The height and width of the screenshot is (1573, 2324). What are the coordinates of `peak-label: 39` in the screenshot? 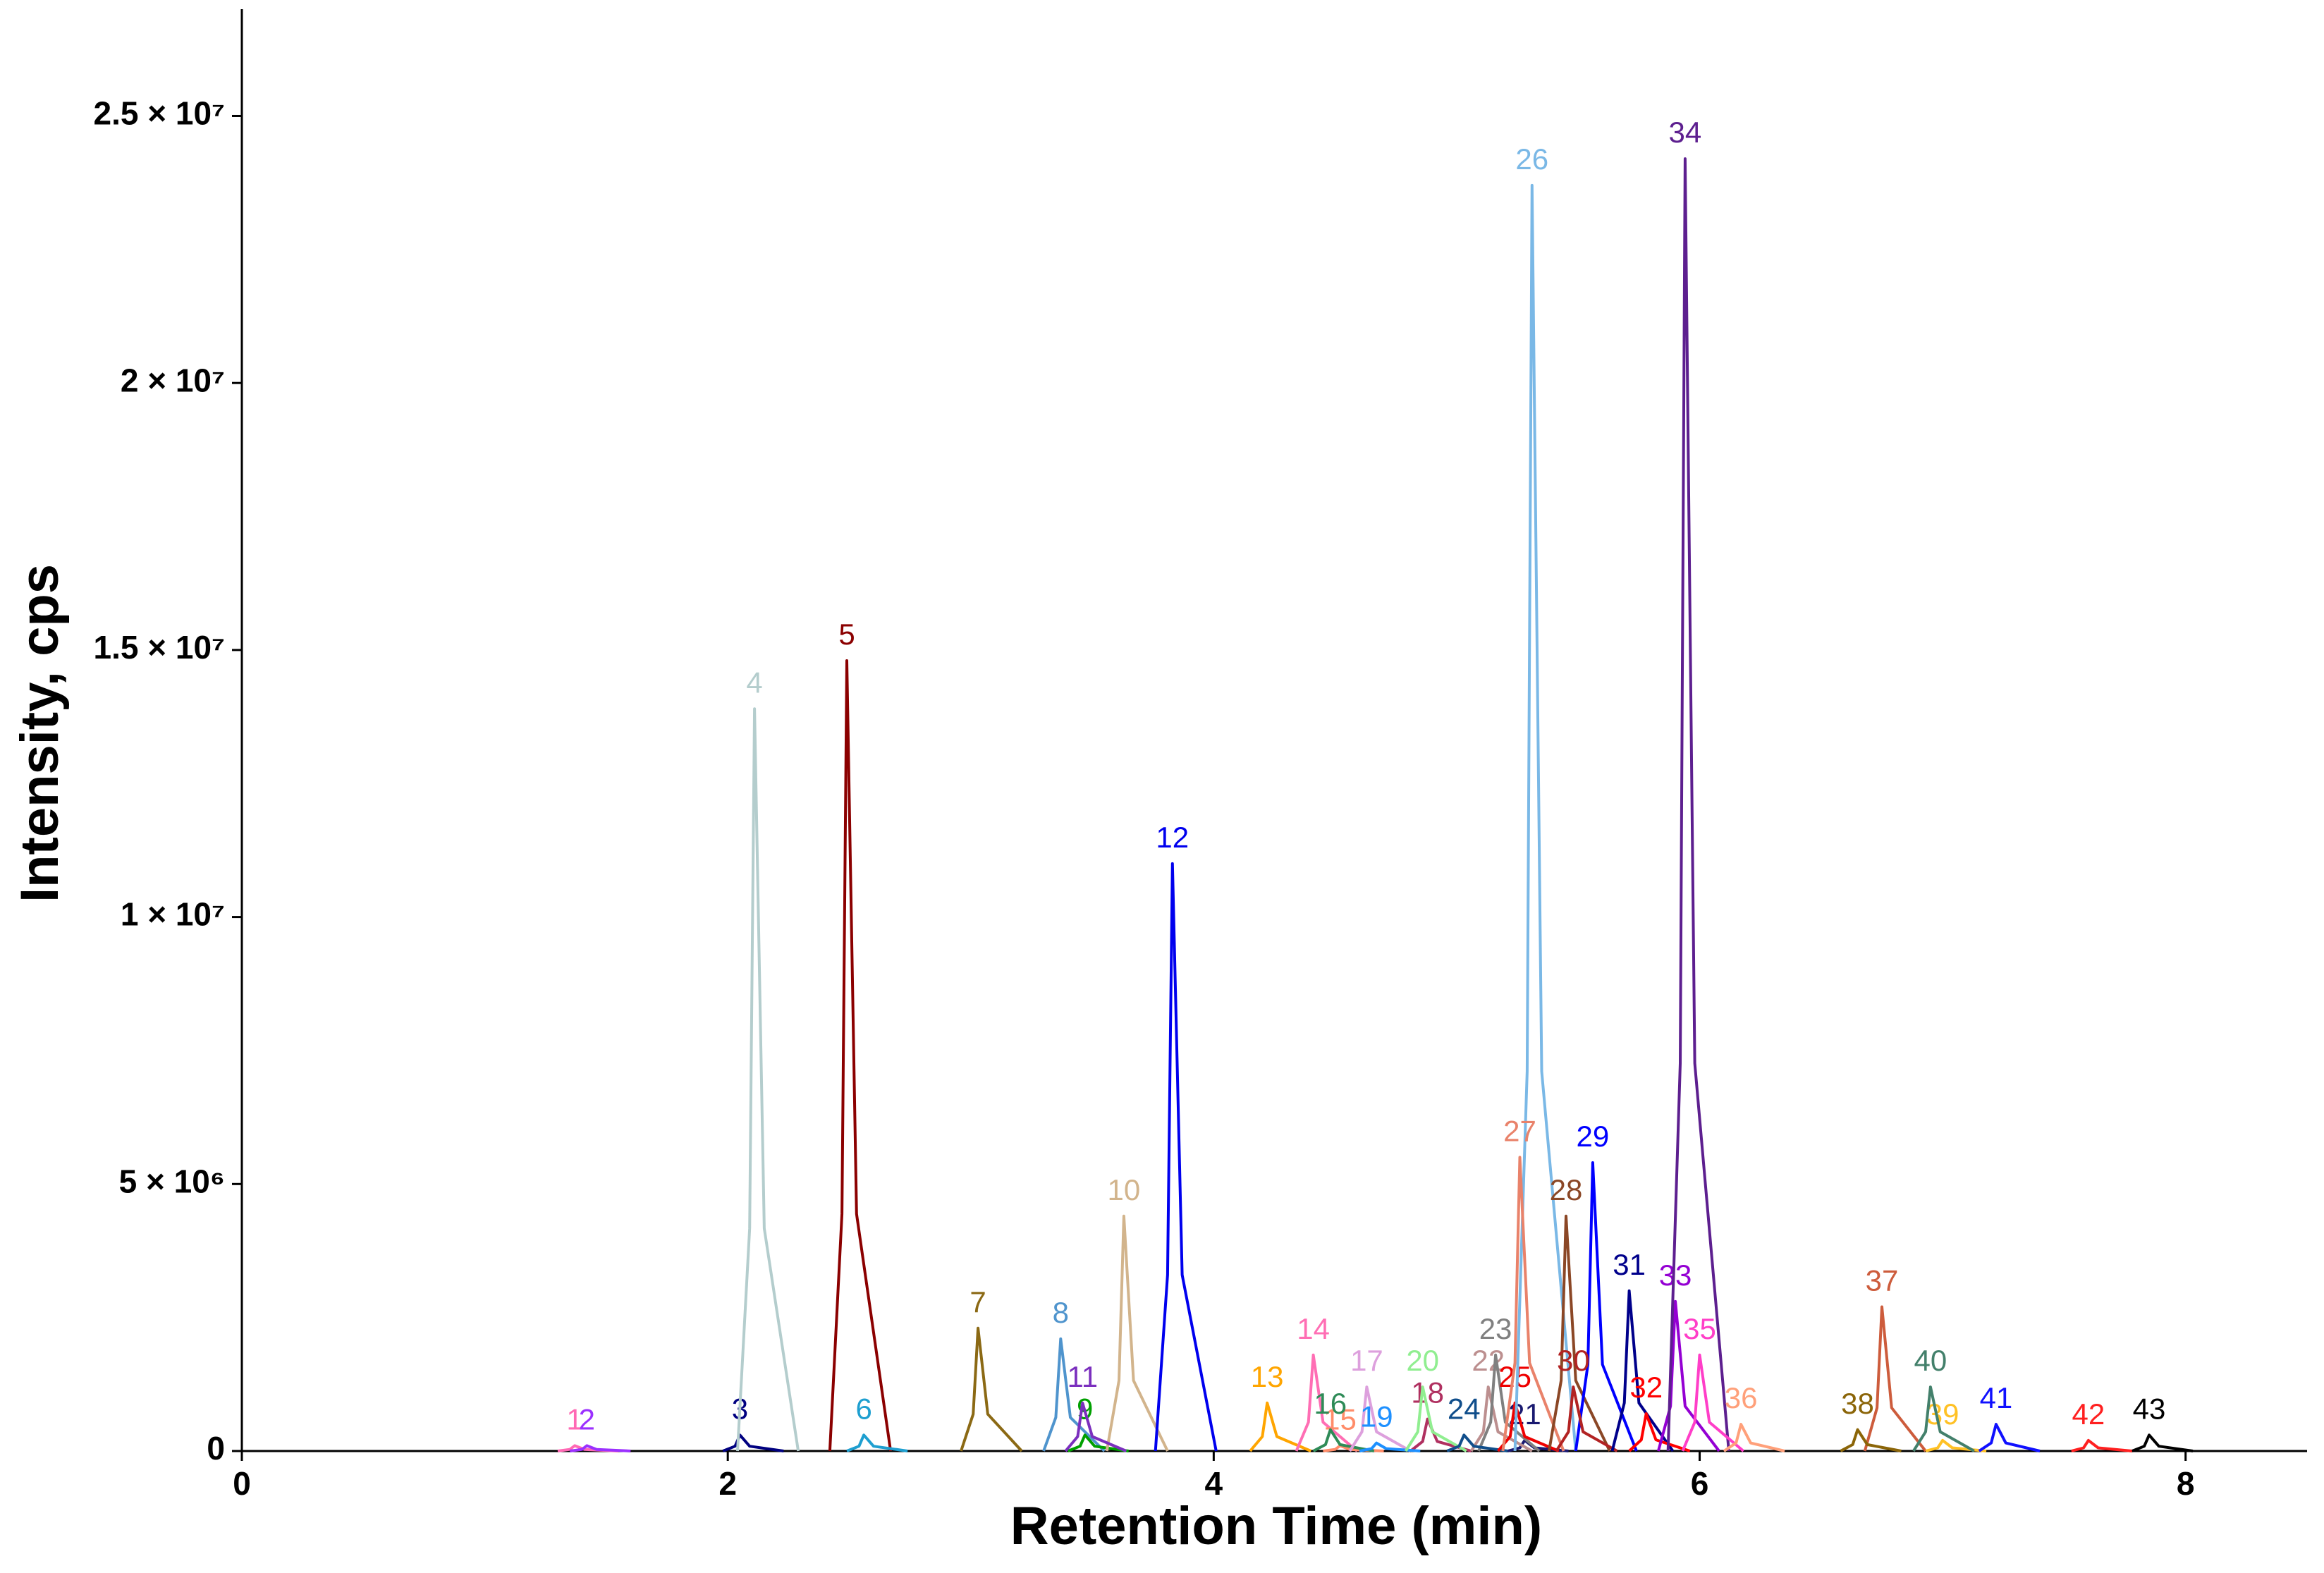 It's located at (1942, 1414).